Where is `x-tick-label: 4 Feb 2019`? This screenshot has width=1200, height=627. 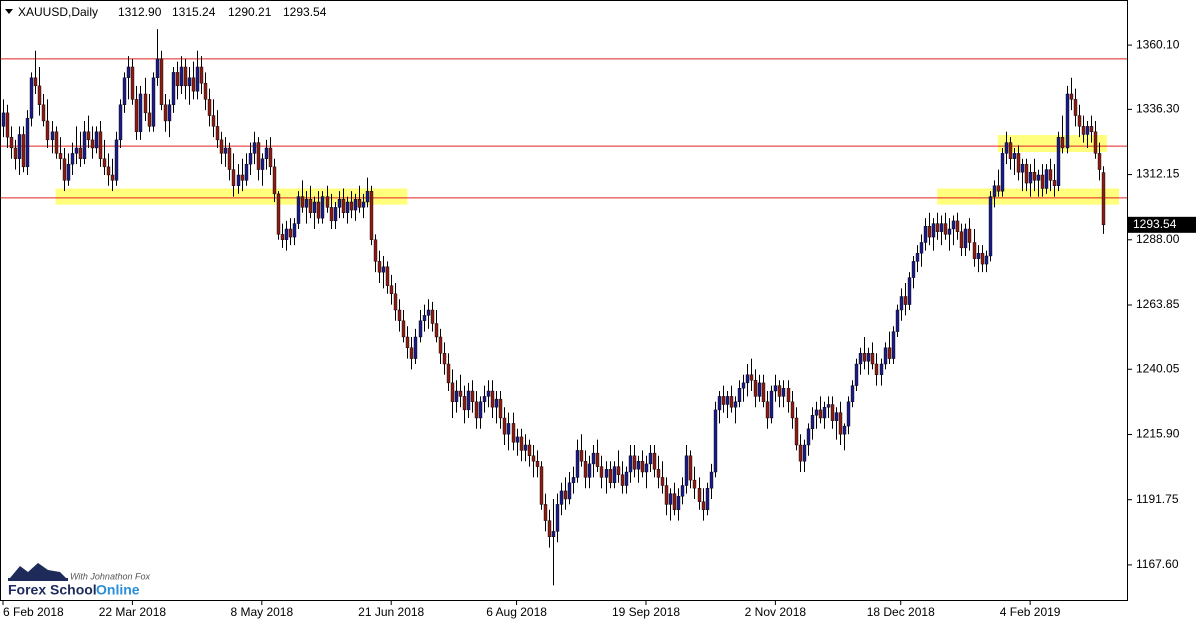
x-tick-label: 4 Feb 2019 is located at coordinates (1030, 612).